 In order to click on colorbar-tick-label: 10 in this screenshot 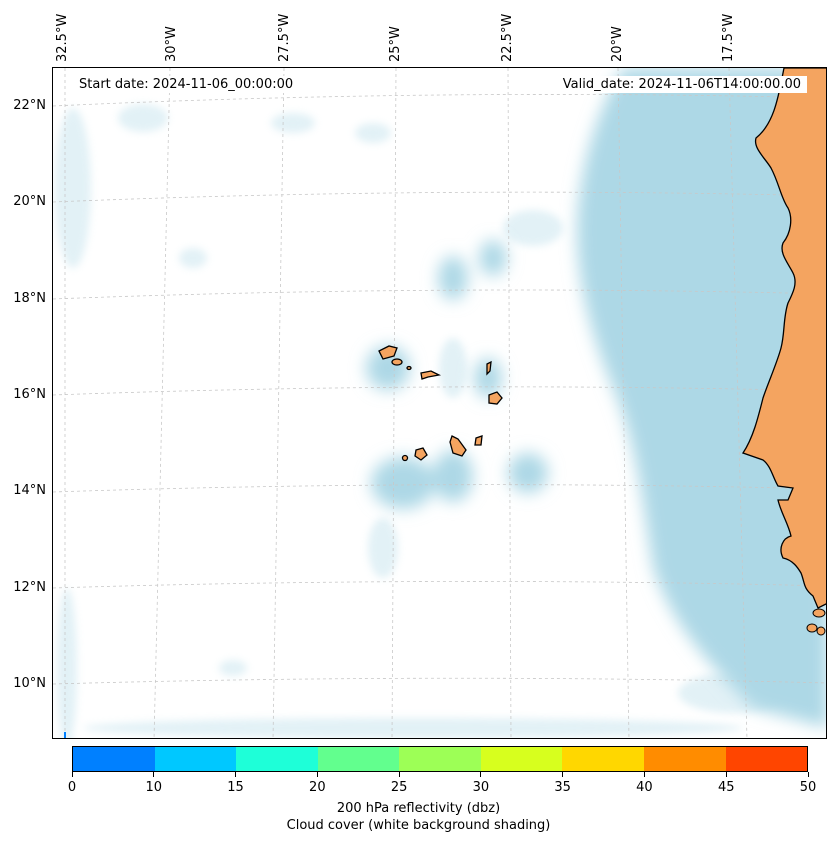, I will do `click(154, 787)`.